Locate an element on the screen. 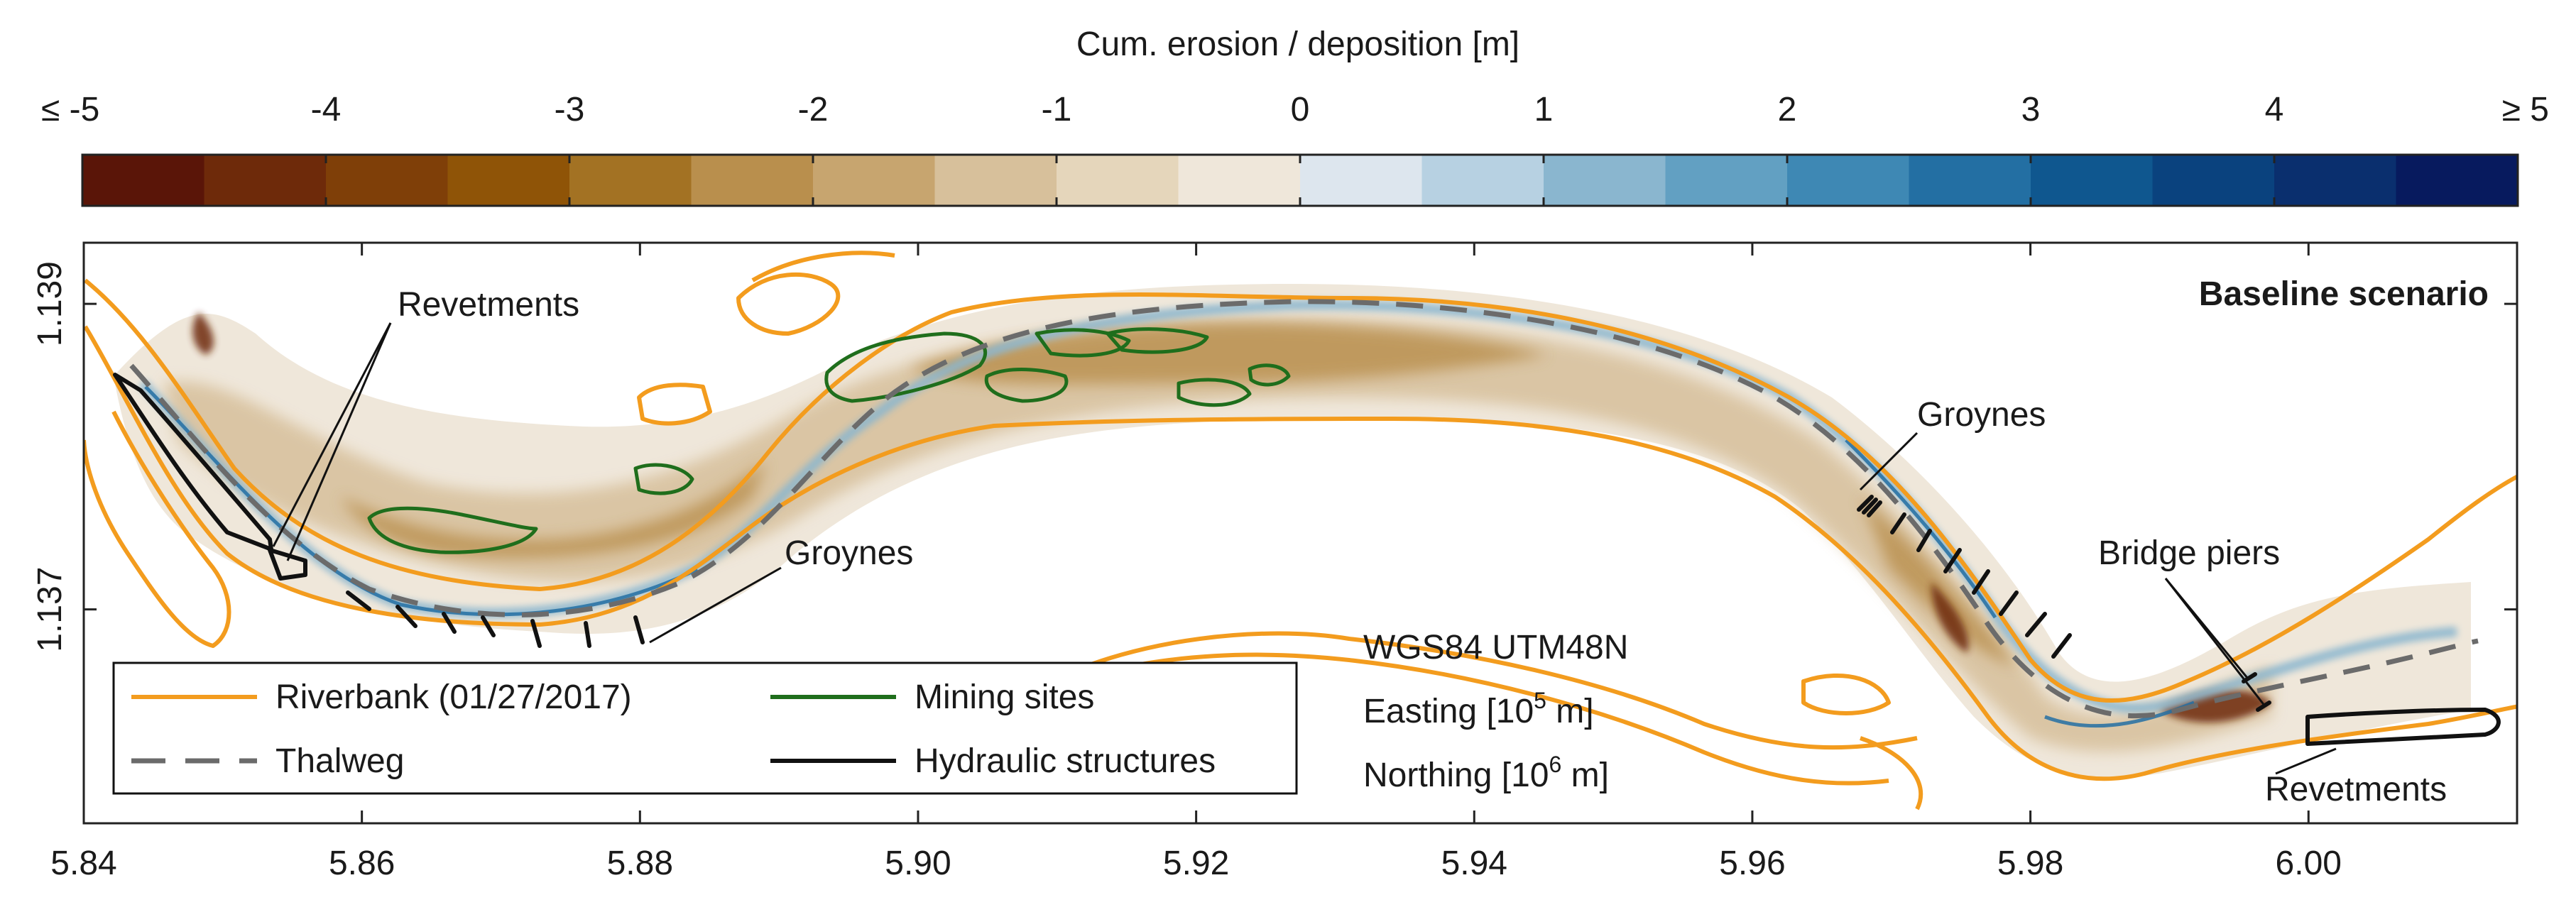 This screenshot has width=2576, height=912. y-tick-label: 1.139 is located at coordinates (50, 303).